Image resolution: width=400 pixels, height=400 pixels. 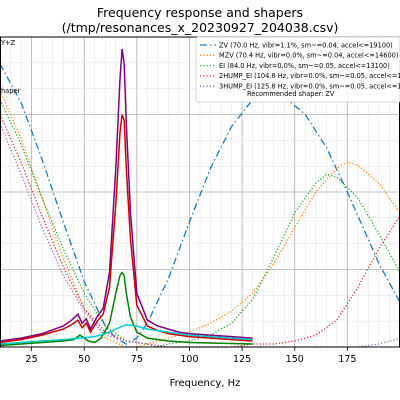 What do you see at coordinates (295, 359) in the screenshot?
I see `x-tick-label: 150` at bounding box center [295, 359].